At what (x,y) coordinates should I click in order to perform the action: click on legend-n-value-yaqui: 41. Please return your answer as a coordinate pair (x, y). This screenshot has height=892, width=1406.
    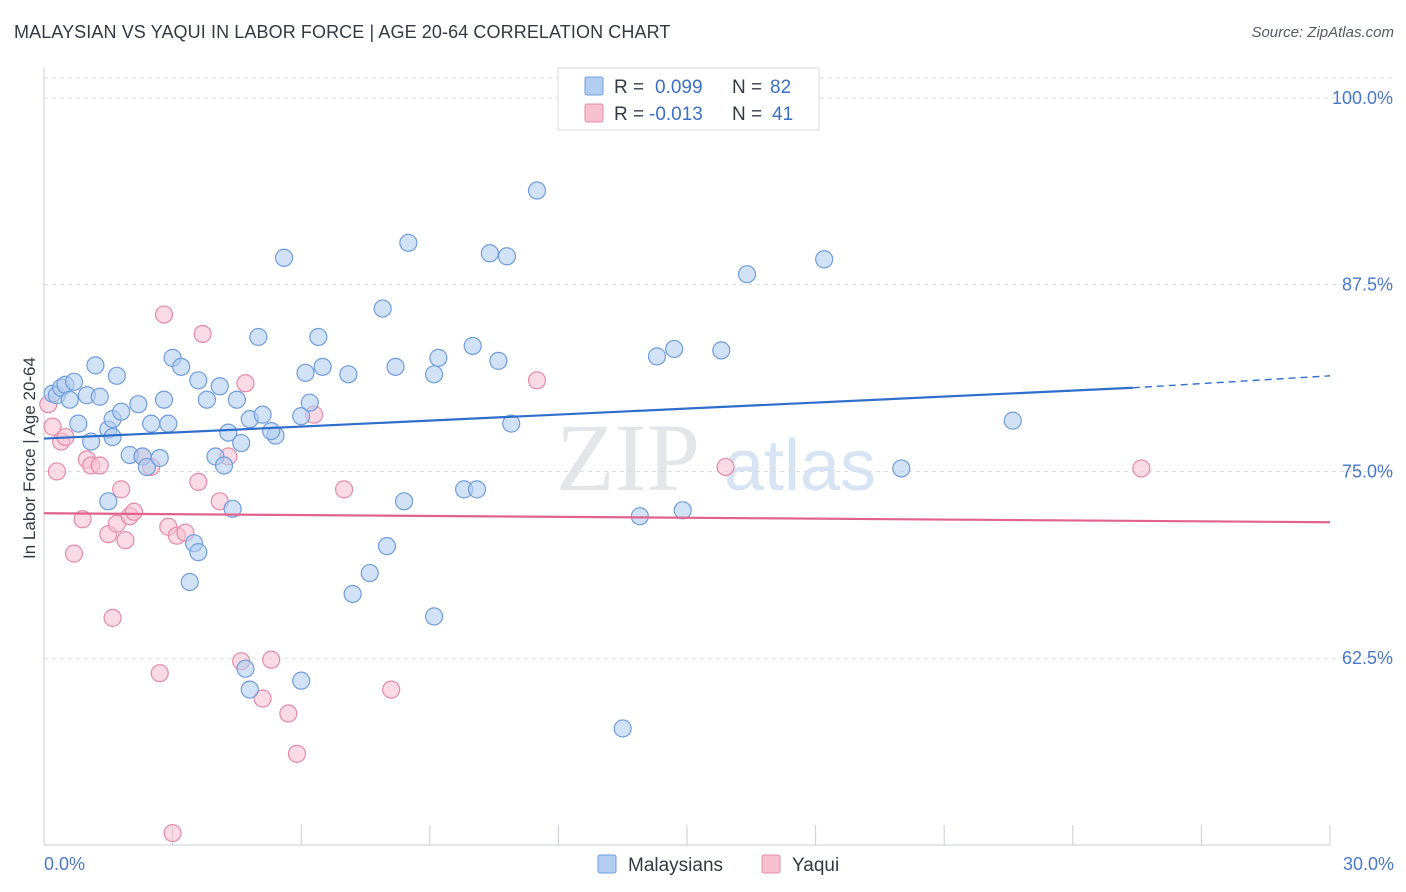
    Looking at the image, I should click on (782, 114).